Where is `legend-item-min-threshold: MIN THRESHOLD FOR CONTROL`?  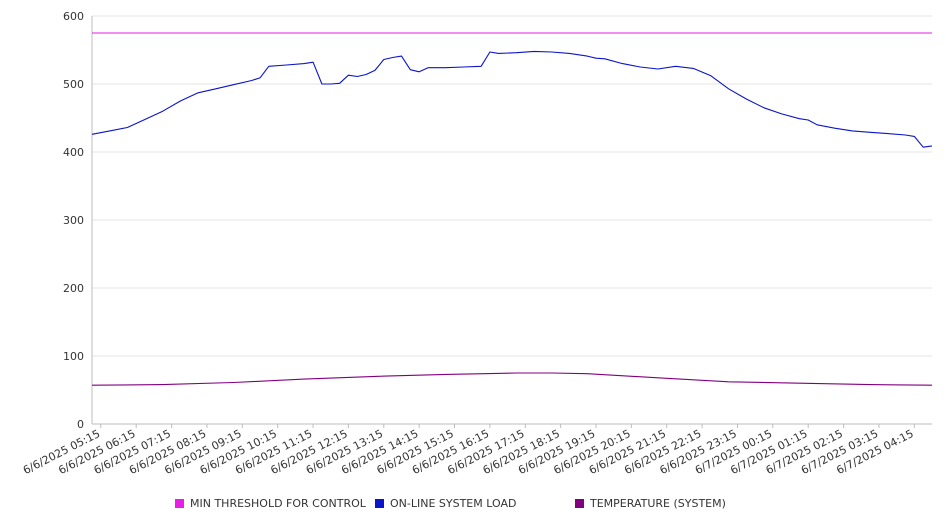
legend-item-min-threshold: MIN THRESHOLD FOR CONTROL is located at coordinates (270, 503).